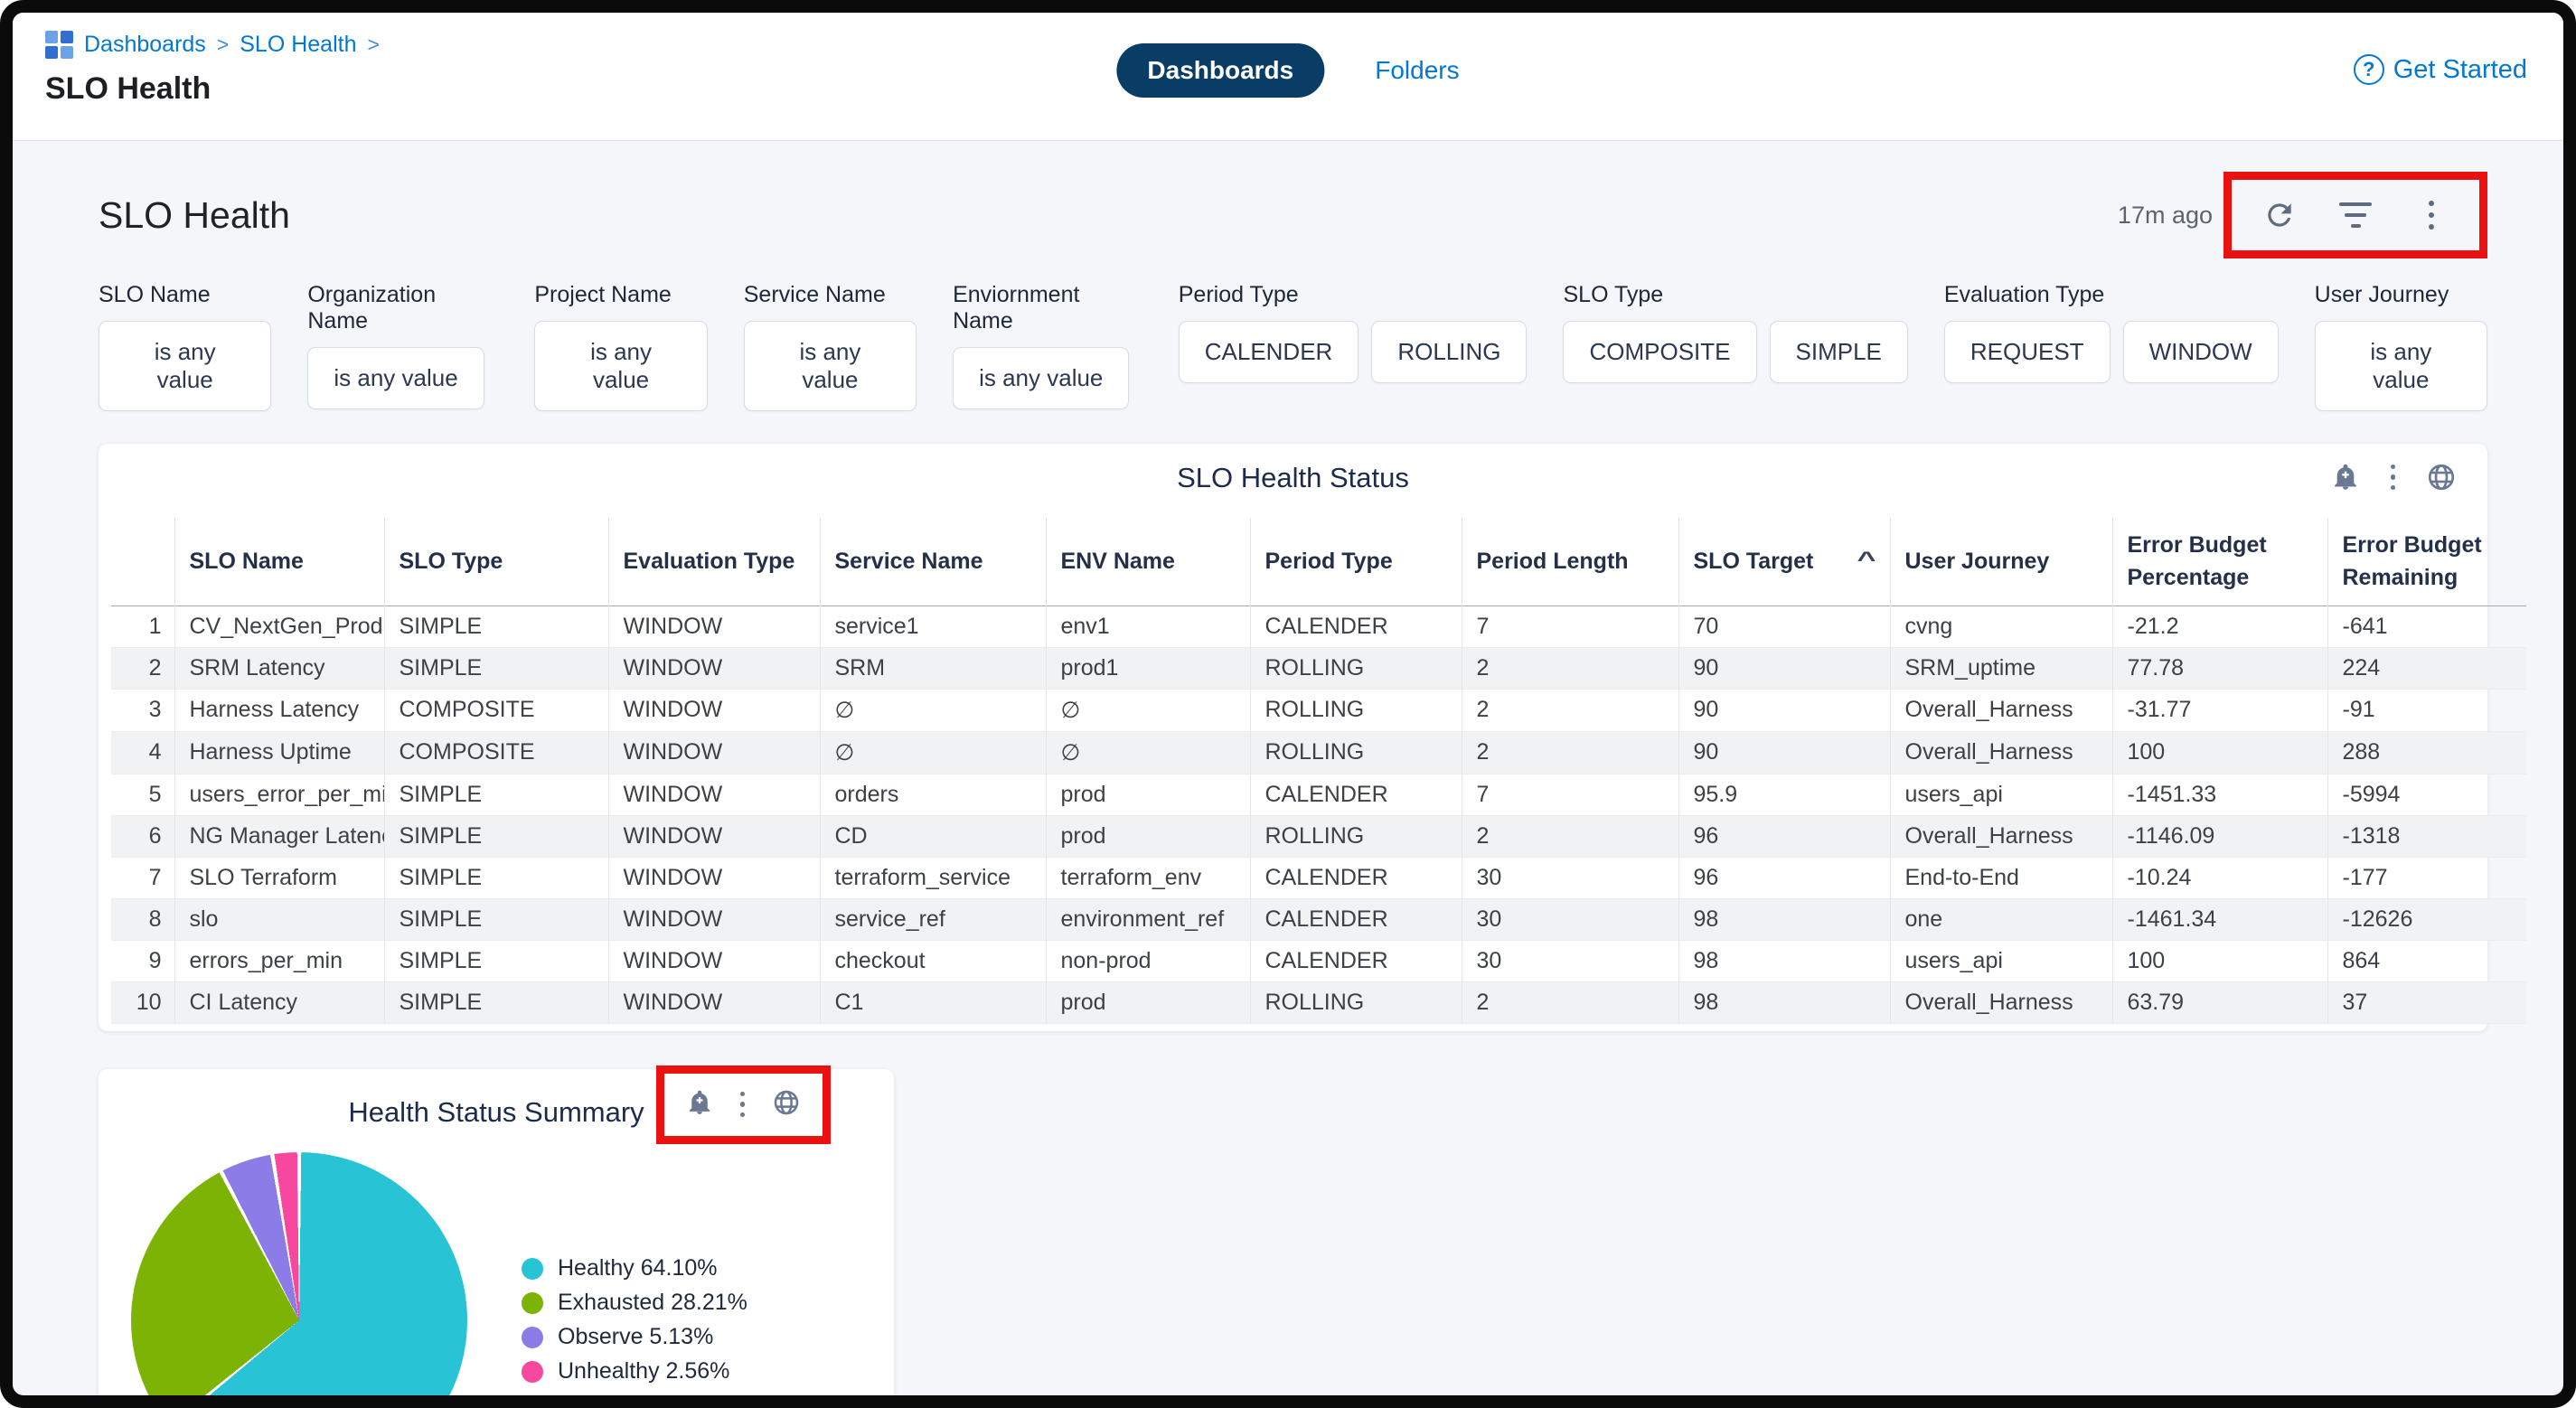 The width and height of the screenshot is (2576, 1408). Describe the element at coordinates (2219, 1002) in the screenshot. I see `table-cell: 63.79` at that location.